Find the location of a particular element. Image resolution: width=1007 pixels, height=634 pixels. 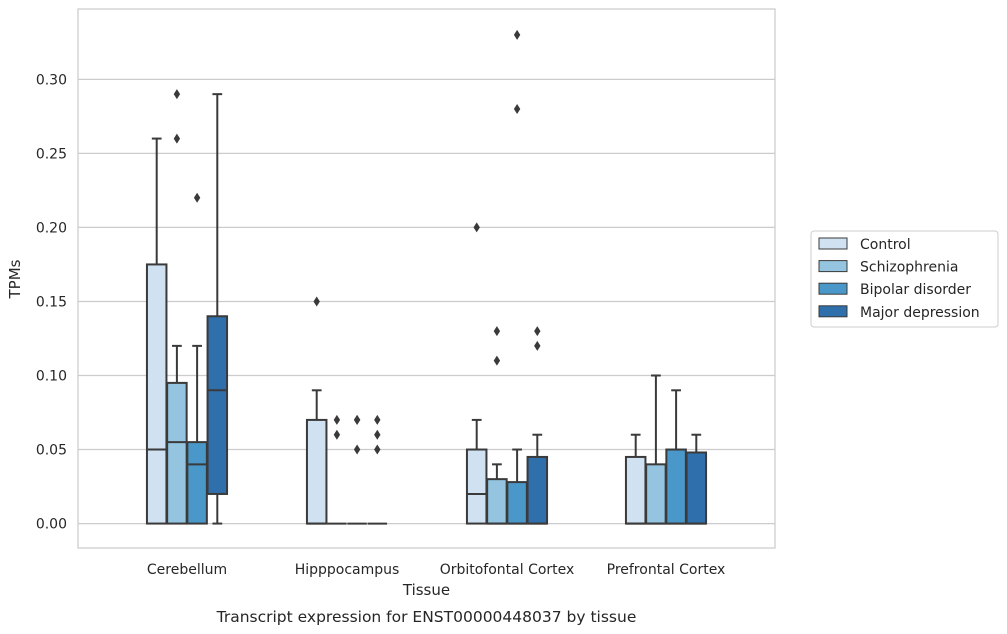

x-tick-label: Hipppocampus is located at coordinates (347, 570).